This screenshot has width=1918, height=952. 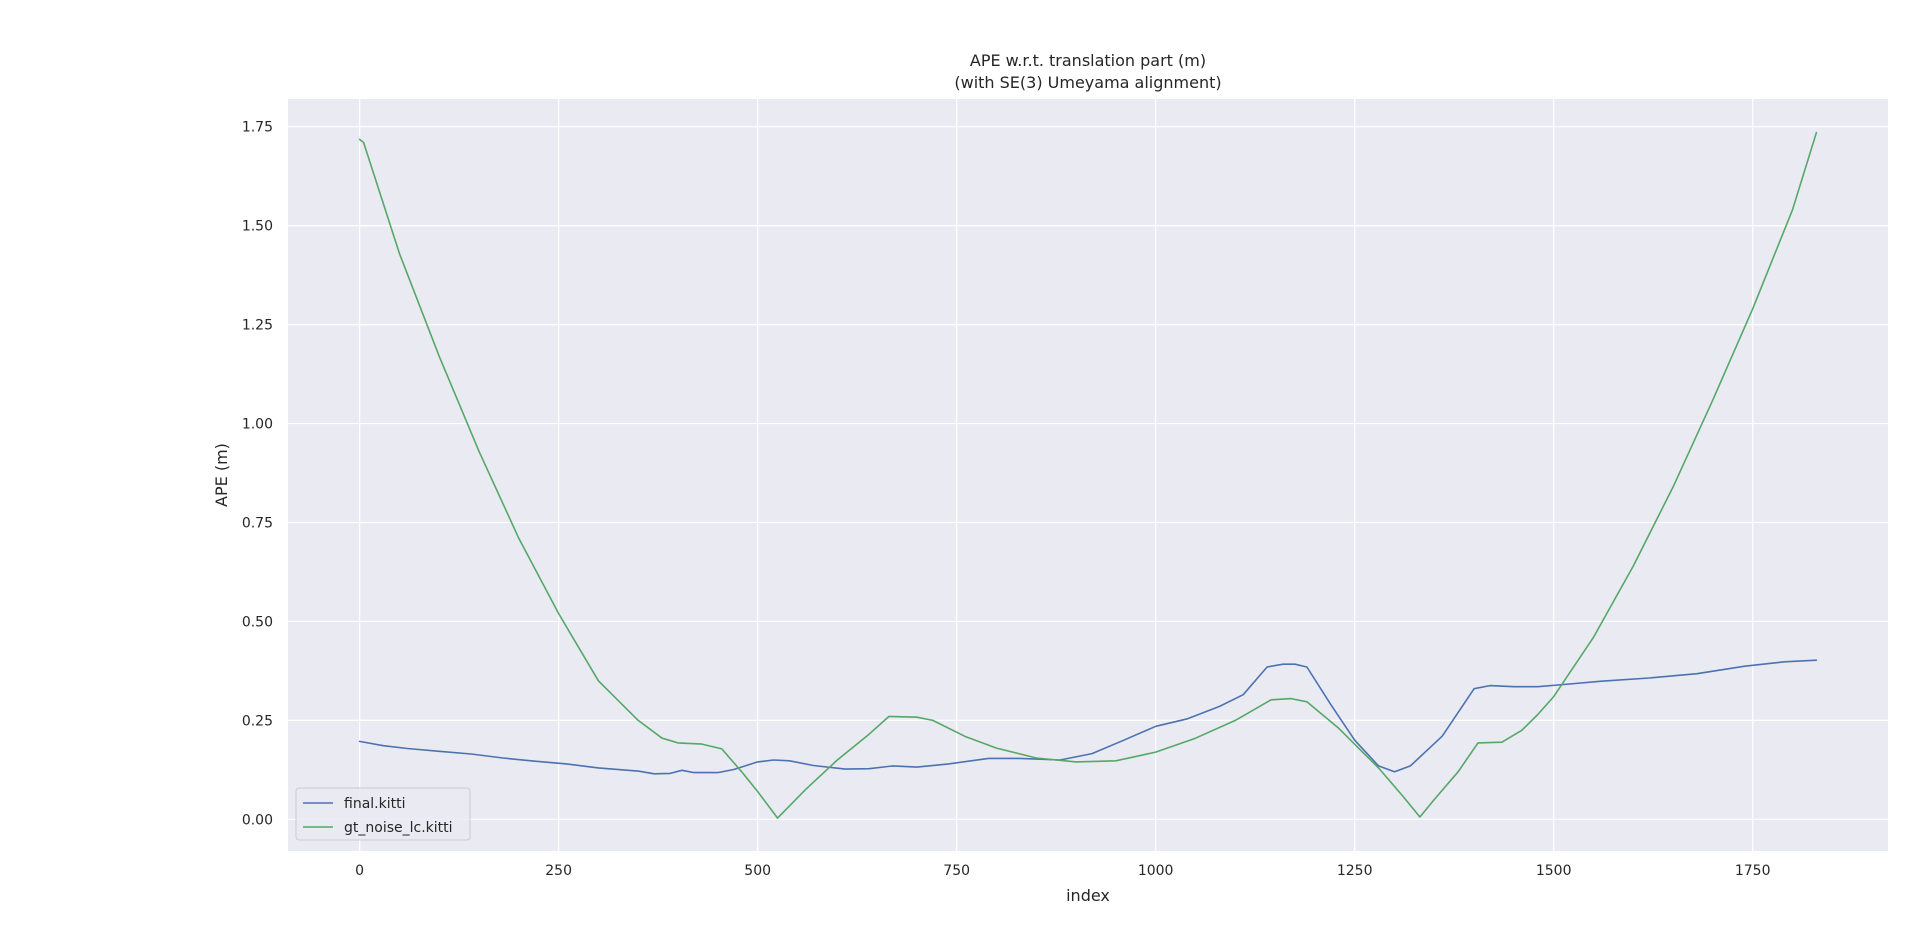 What do you see at coordinates (1088, 895) in the screenshot?
I see `x-axis-label: index` at bounding box center [1088, 895].